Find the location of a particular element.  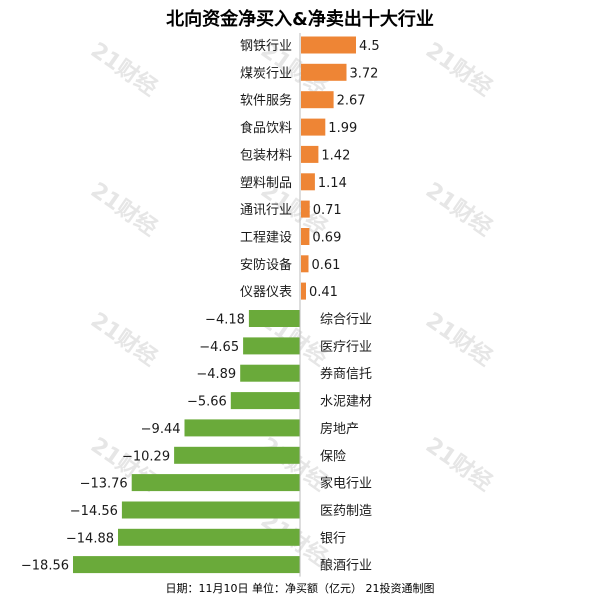

value-label: −5.66 is located at coordinates (207, 402).